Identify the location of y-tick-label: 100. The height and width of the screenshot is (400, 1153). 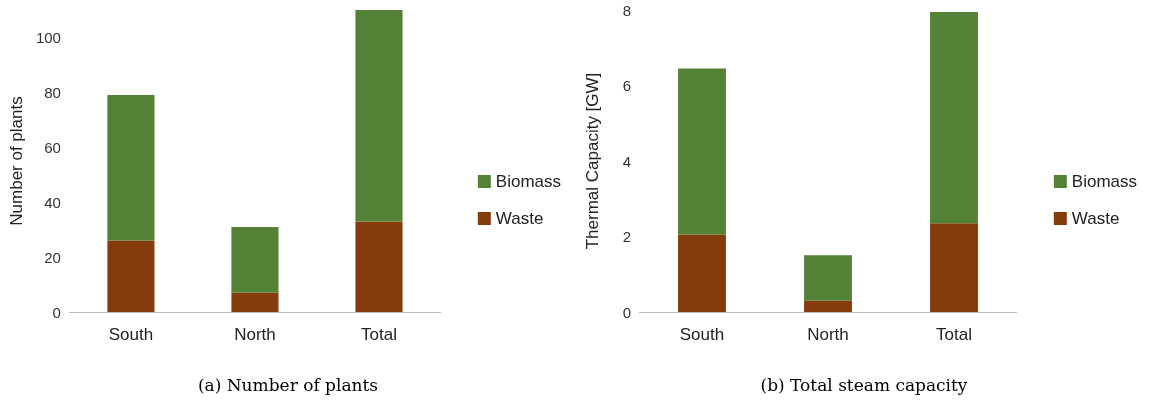
(48, 37).